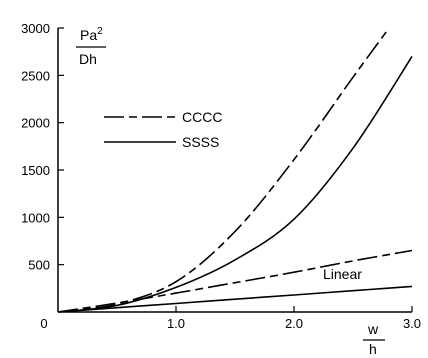  I want to click on y-tick-label: 500, so click(39, 265).